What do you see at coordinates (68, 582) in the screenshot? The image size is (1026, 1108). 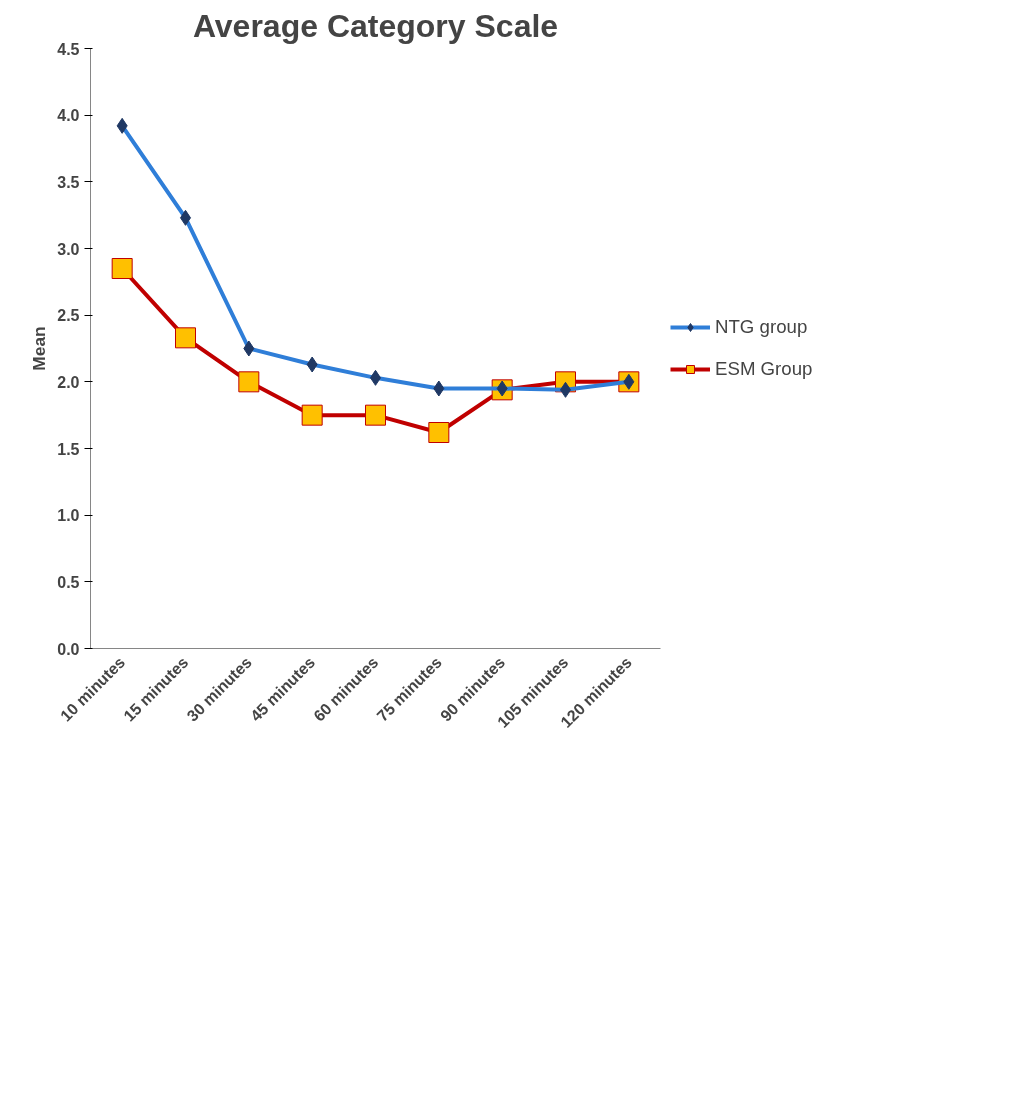 I see `y-tick-label: 0.5` at bounding box center [68, 582].